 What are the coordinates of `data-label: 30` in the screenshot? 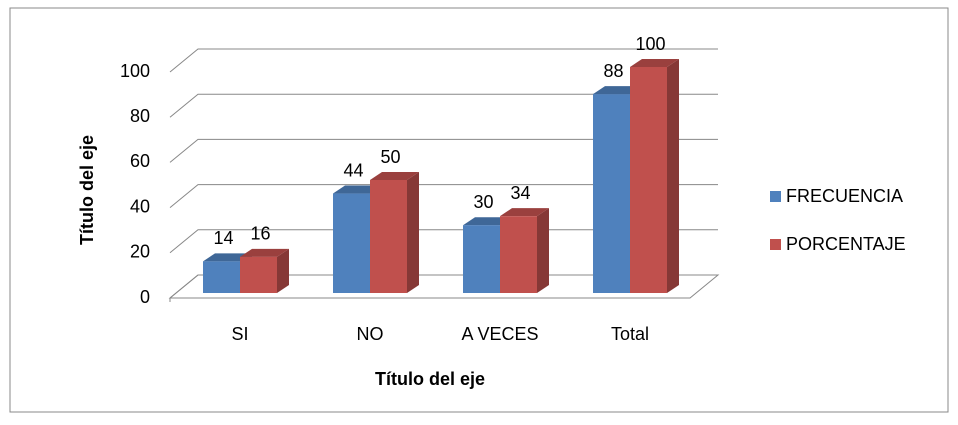 It's located at (483, 202).